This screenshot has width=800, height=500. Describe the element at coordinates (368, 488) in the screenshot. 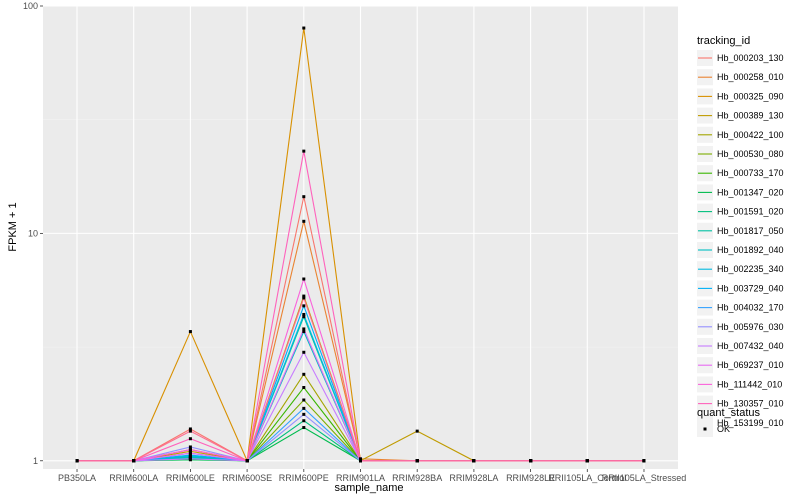

I see `x-axis-title: sample_name` at that location.